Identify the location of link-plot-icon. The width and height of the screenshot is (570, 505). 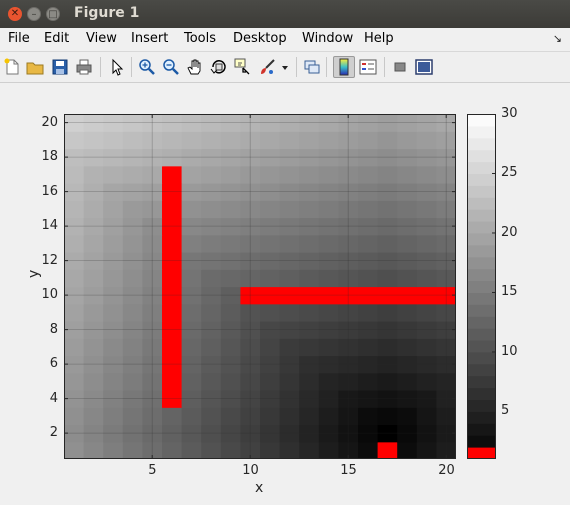
(312, 67).